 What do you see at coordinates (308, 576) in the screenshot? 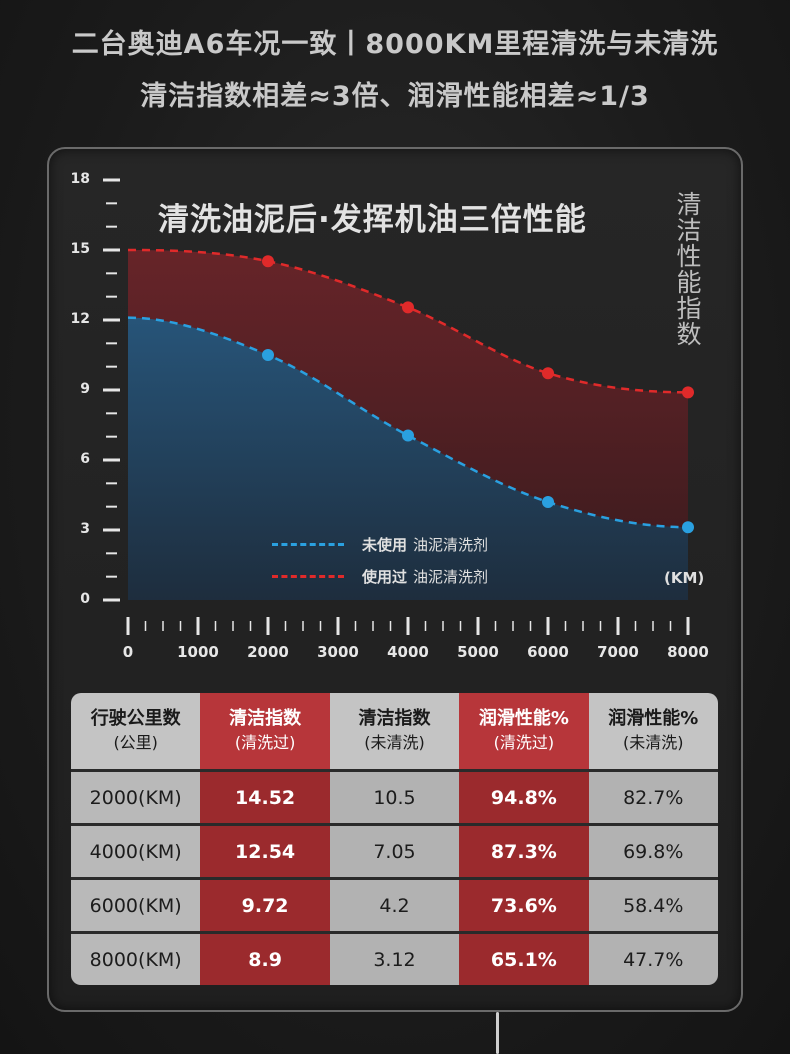
I see `legend-swatch-used` at bounding box center [308, 576].